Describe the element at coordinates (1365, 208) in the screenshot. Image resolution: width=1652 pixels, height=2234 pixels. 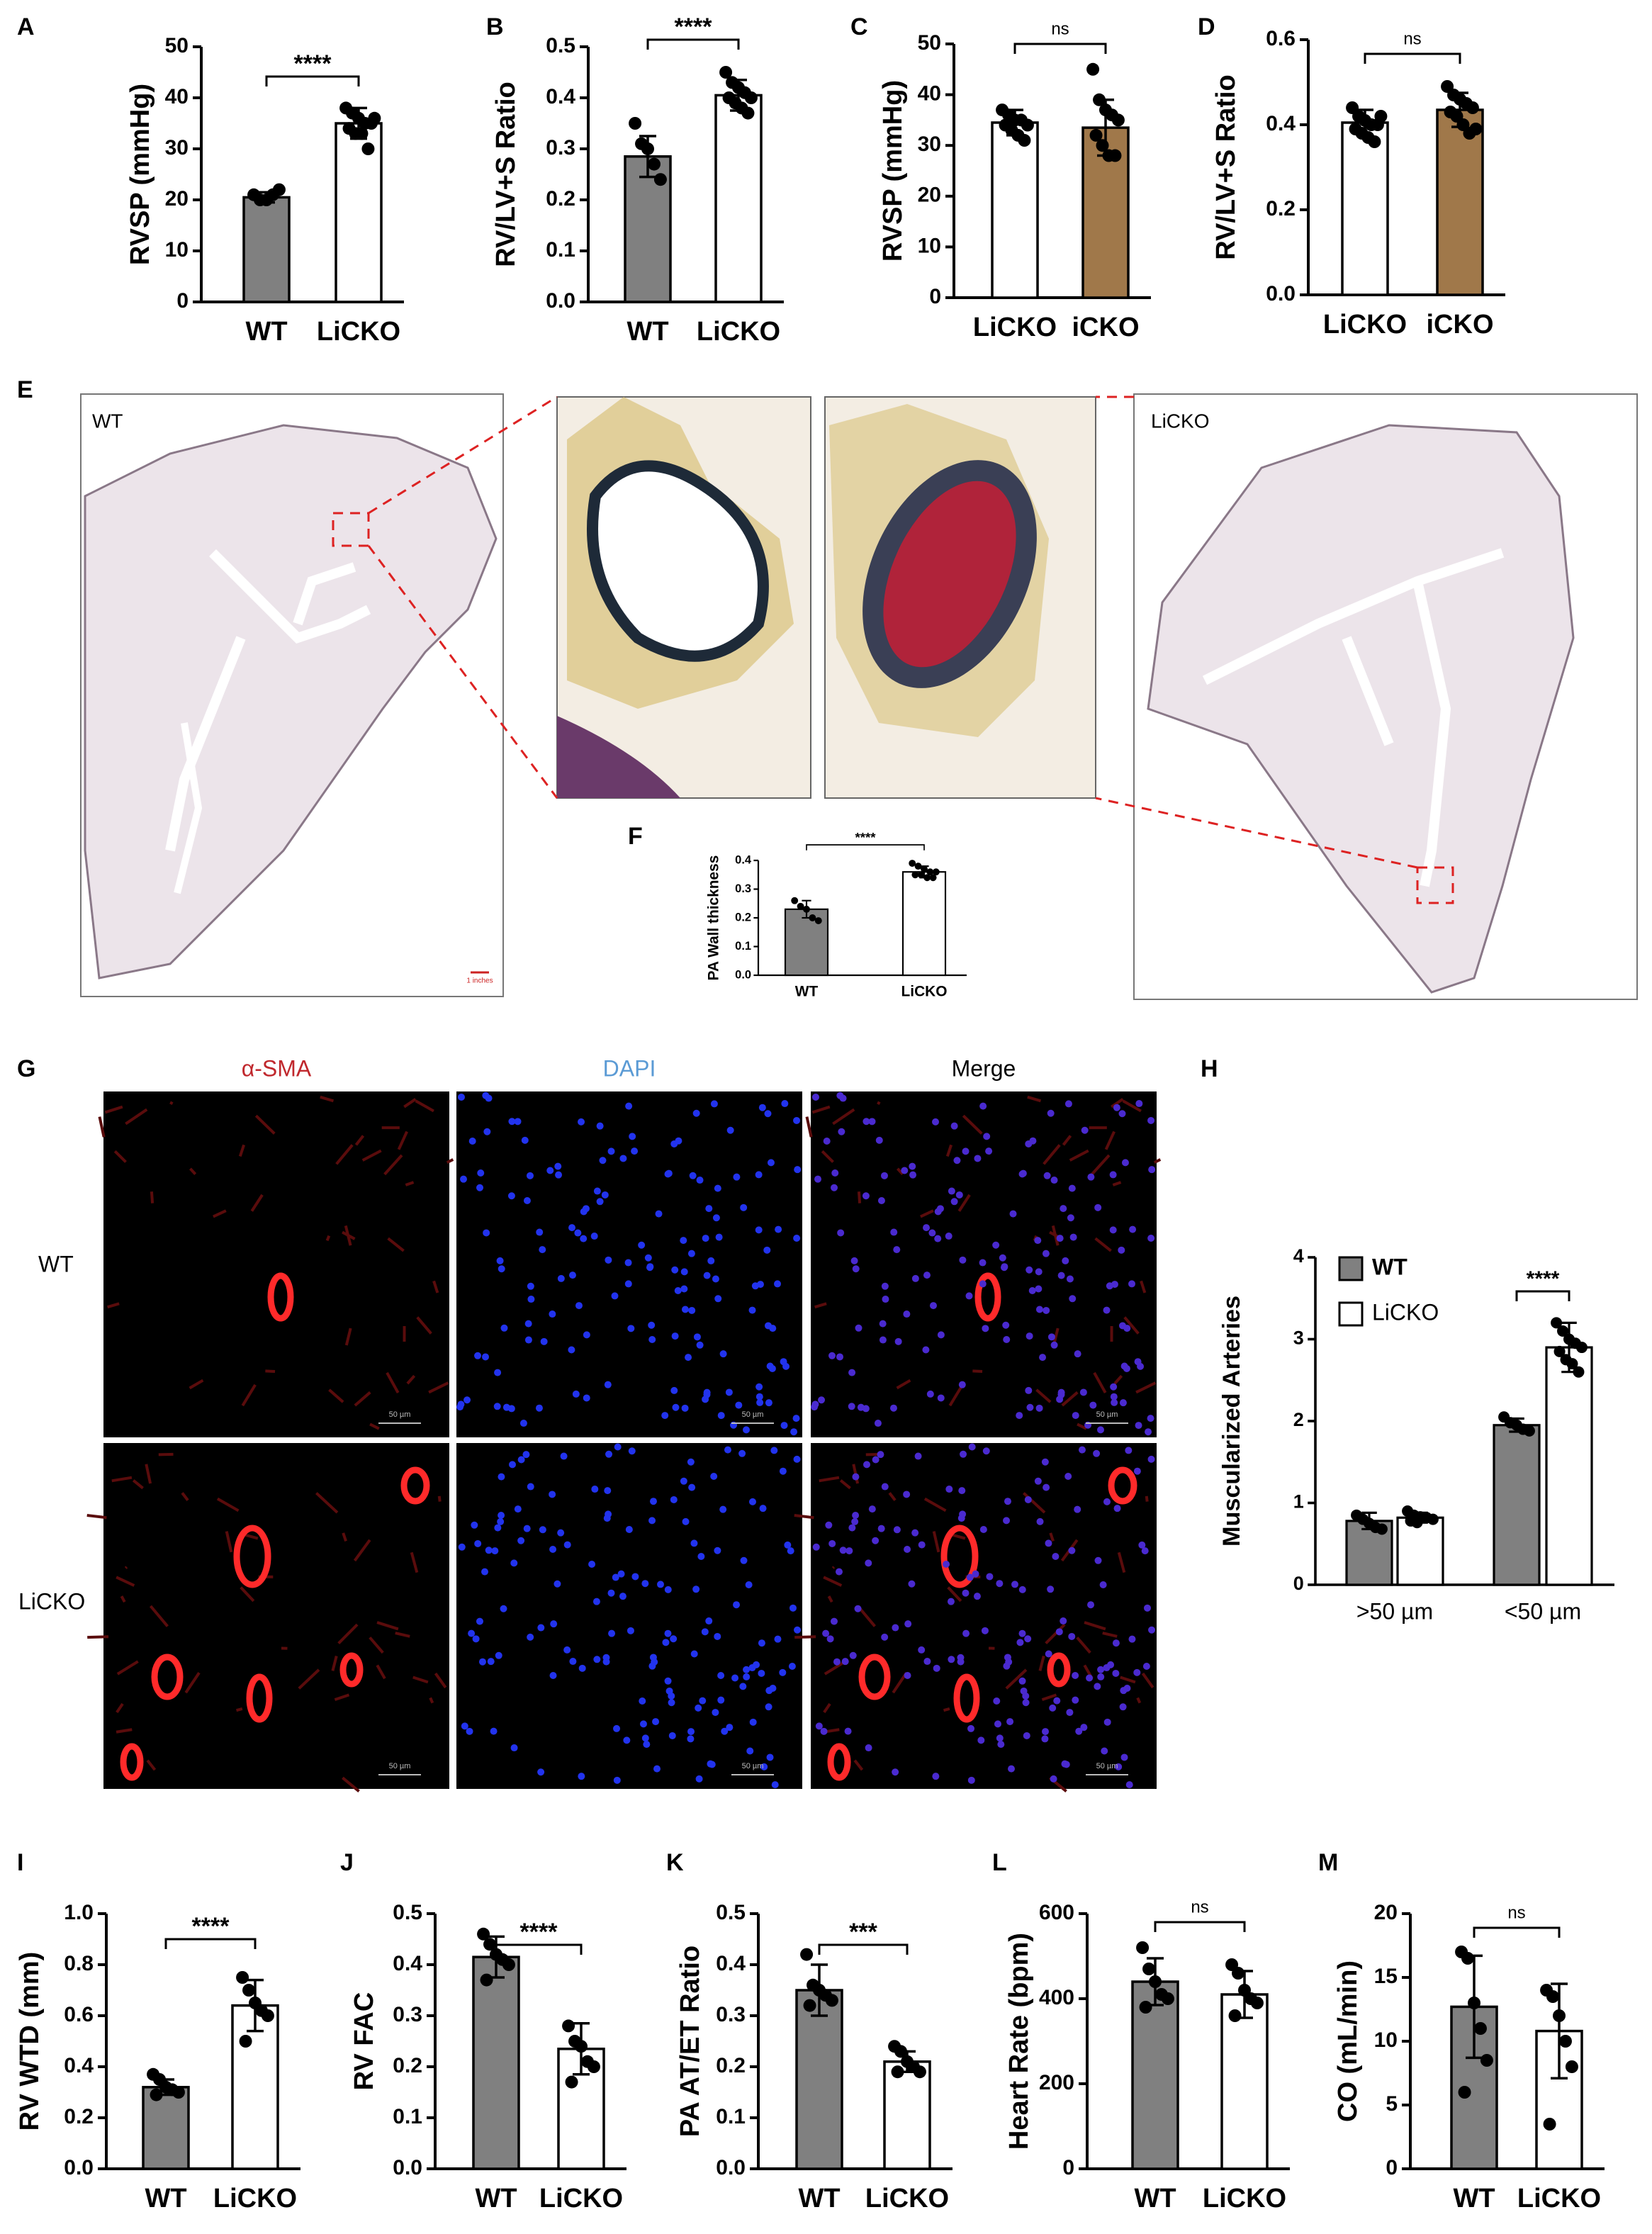
I see `bar` at that location.